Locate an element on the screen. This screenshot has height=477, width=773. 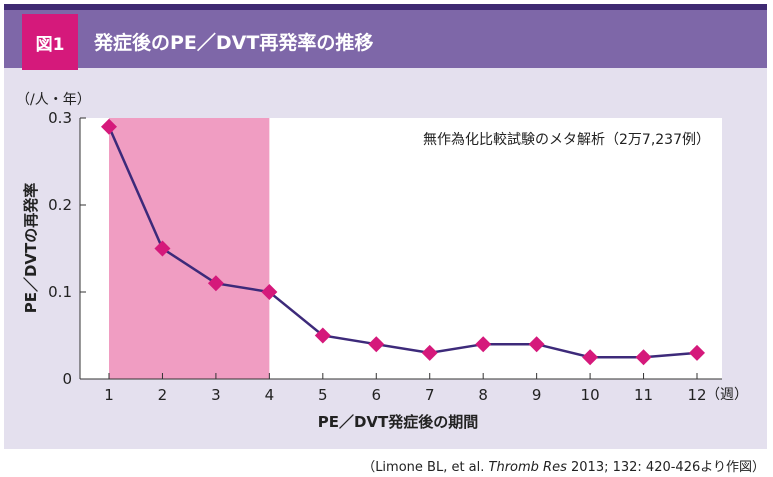
x-tick-label: 1 is located at coordinates (109, 395).